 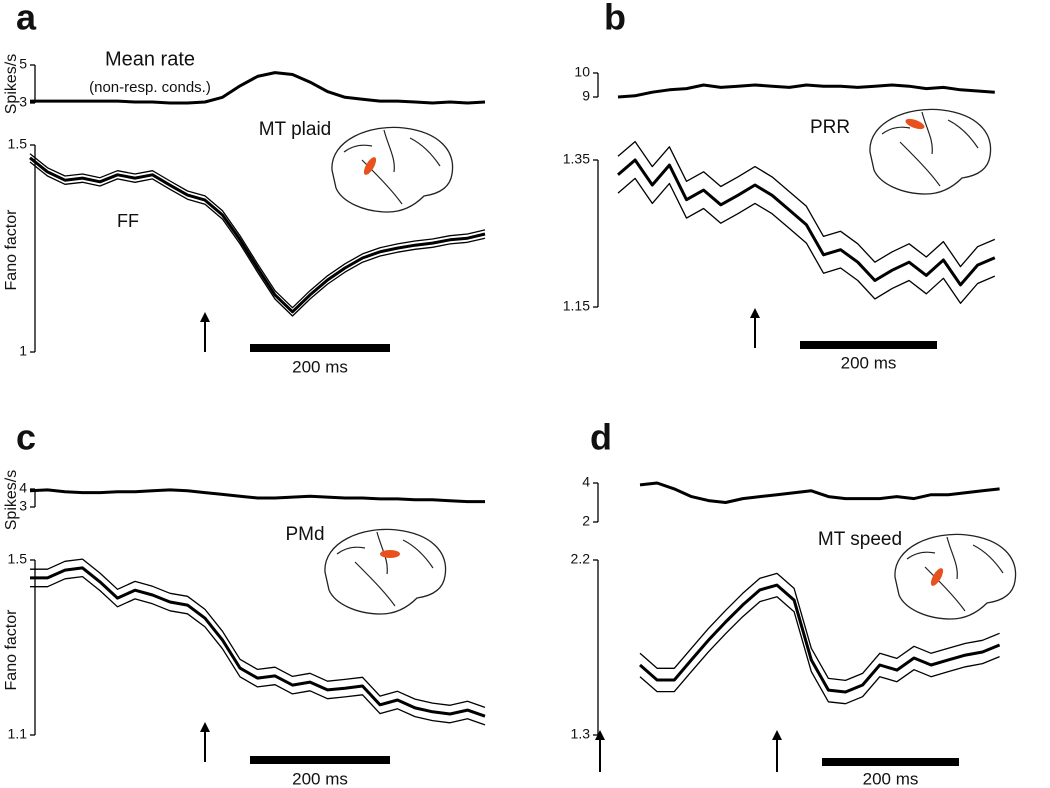 I want to click on y-tick-label: 1.3, so click(x=581, y=734).